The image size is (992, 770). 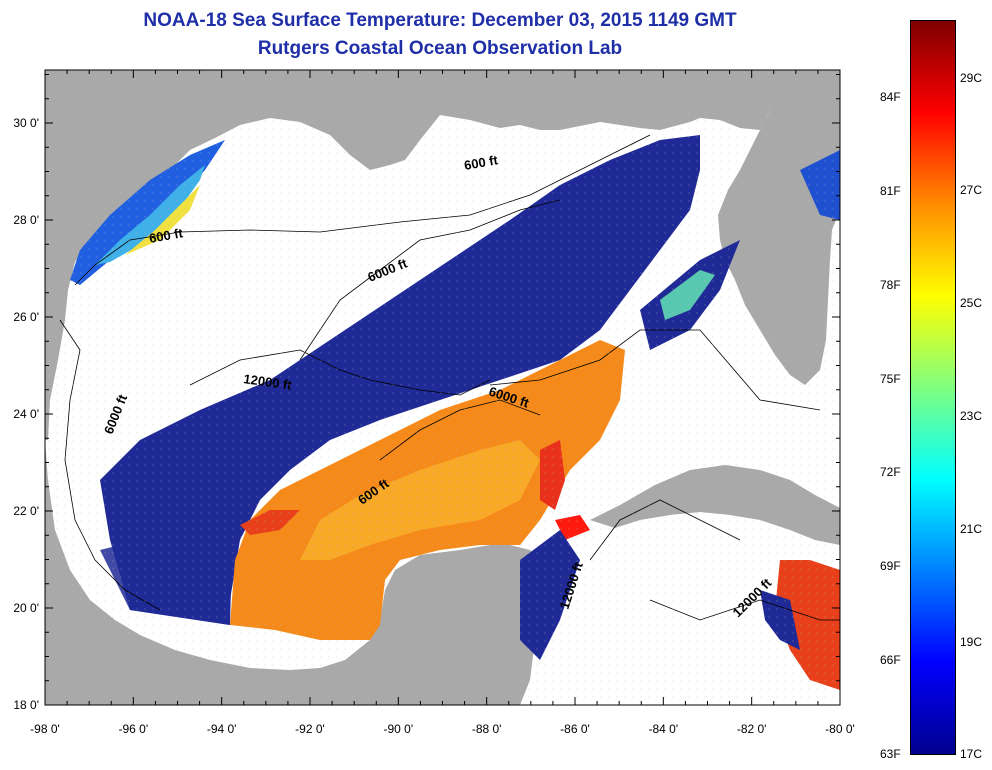 I want to click on lat-tick-label: 26 0', so click(x=26, y=317).